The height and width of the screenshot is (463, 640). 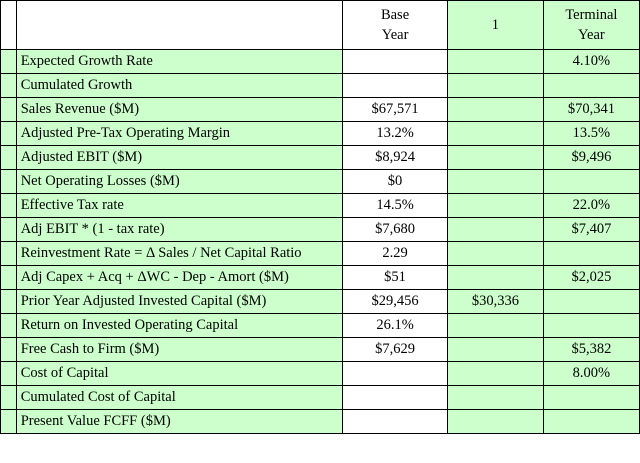 I want to click on terminal-year-cell: 13.5%, so click(x=591, y=133).